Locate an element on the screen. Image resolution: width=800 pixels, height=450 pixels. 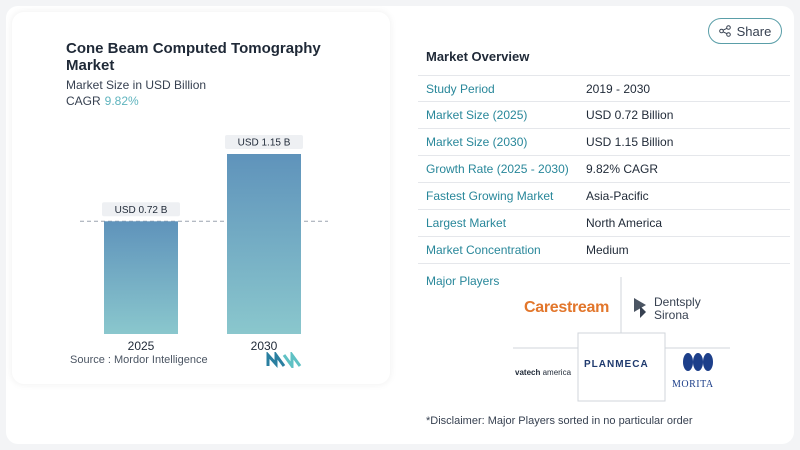
planmeca-logo: PLANMECA is located at coordinates (616, 364).